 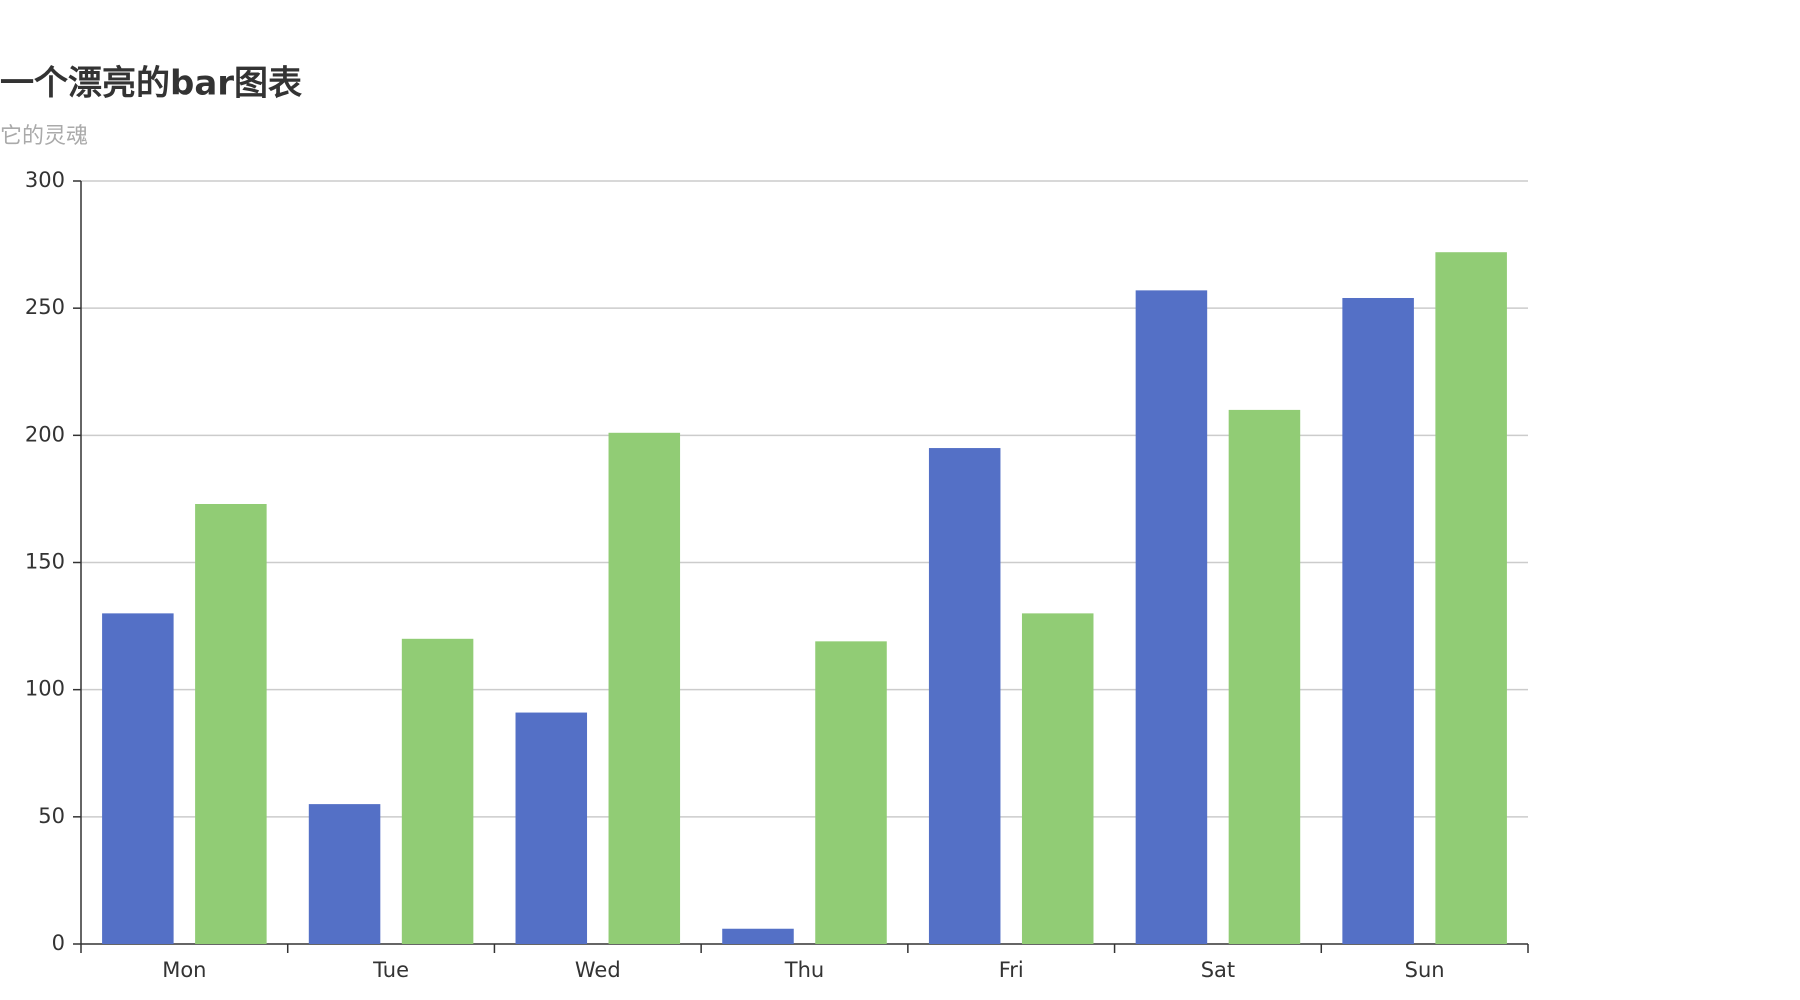 I want to click on x-tick-label: Tue, so click(x=390, y=970).